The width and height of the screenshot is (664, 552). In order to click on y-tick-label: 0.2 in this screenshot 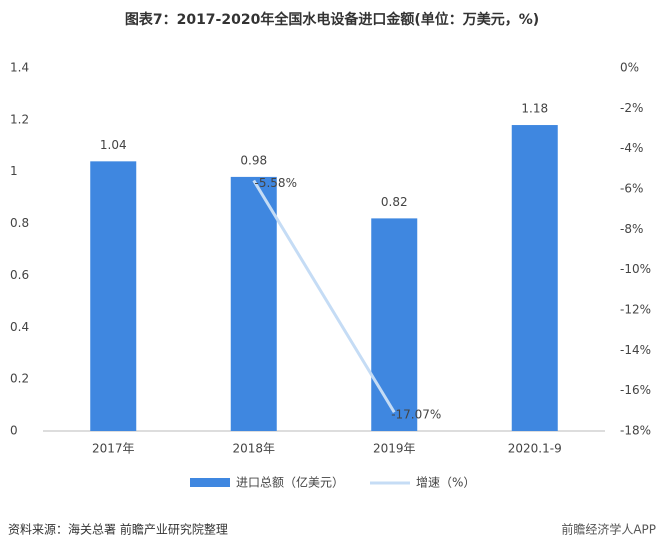, I will do `click(19, 379)`.